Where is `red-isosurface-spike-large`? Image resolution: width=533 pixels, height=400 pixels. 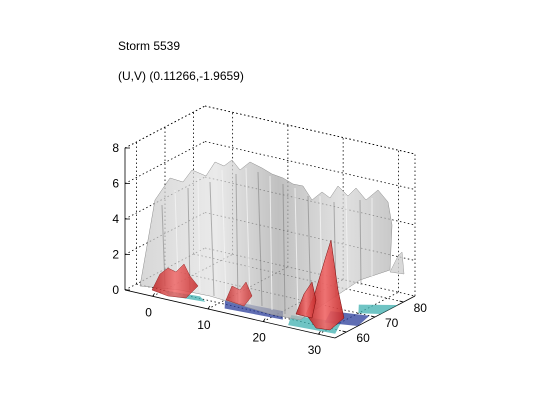
red-isosurface-spike-large is located at coordinates (325, 285).